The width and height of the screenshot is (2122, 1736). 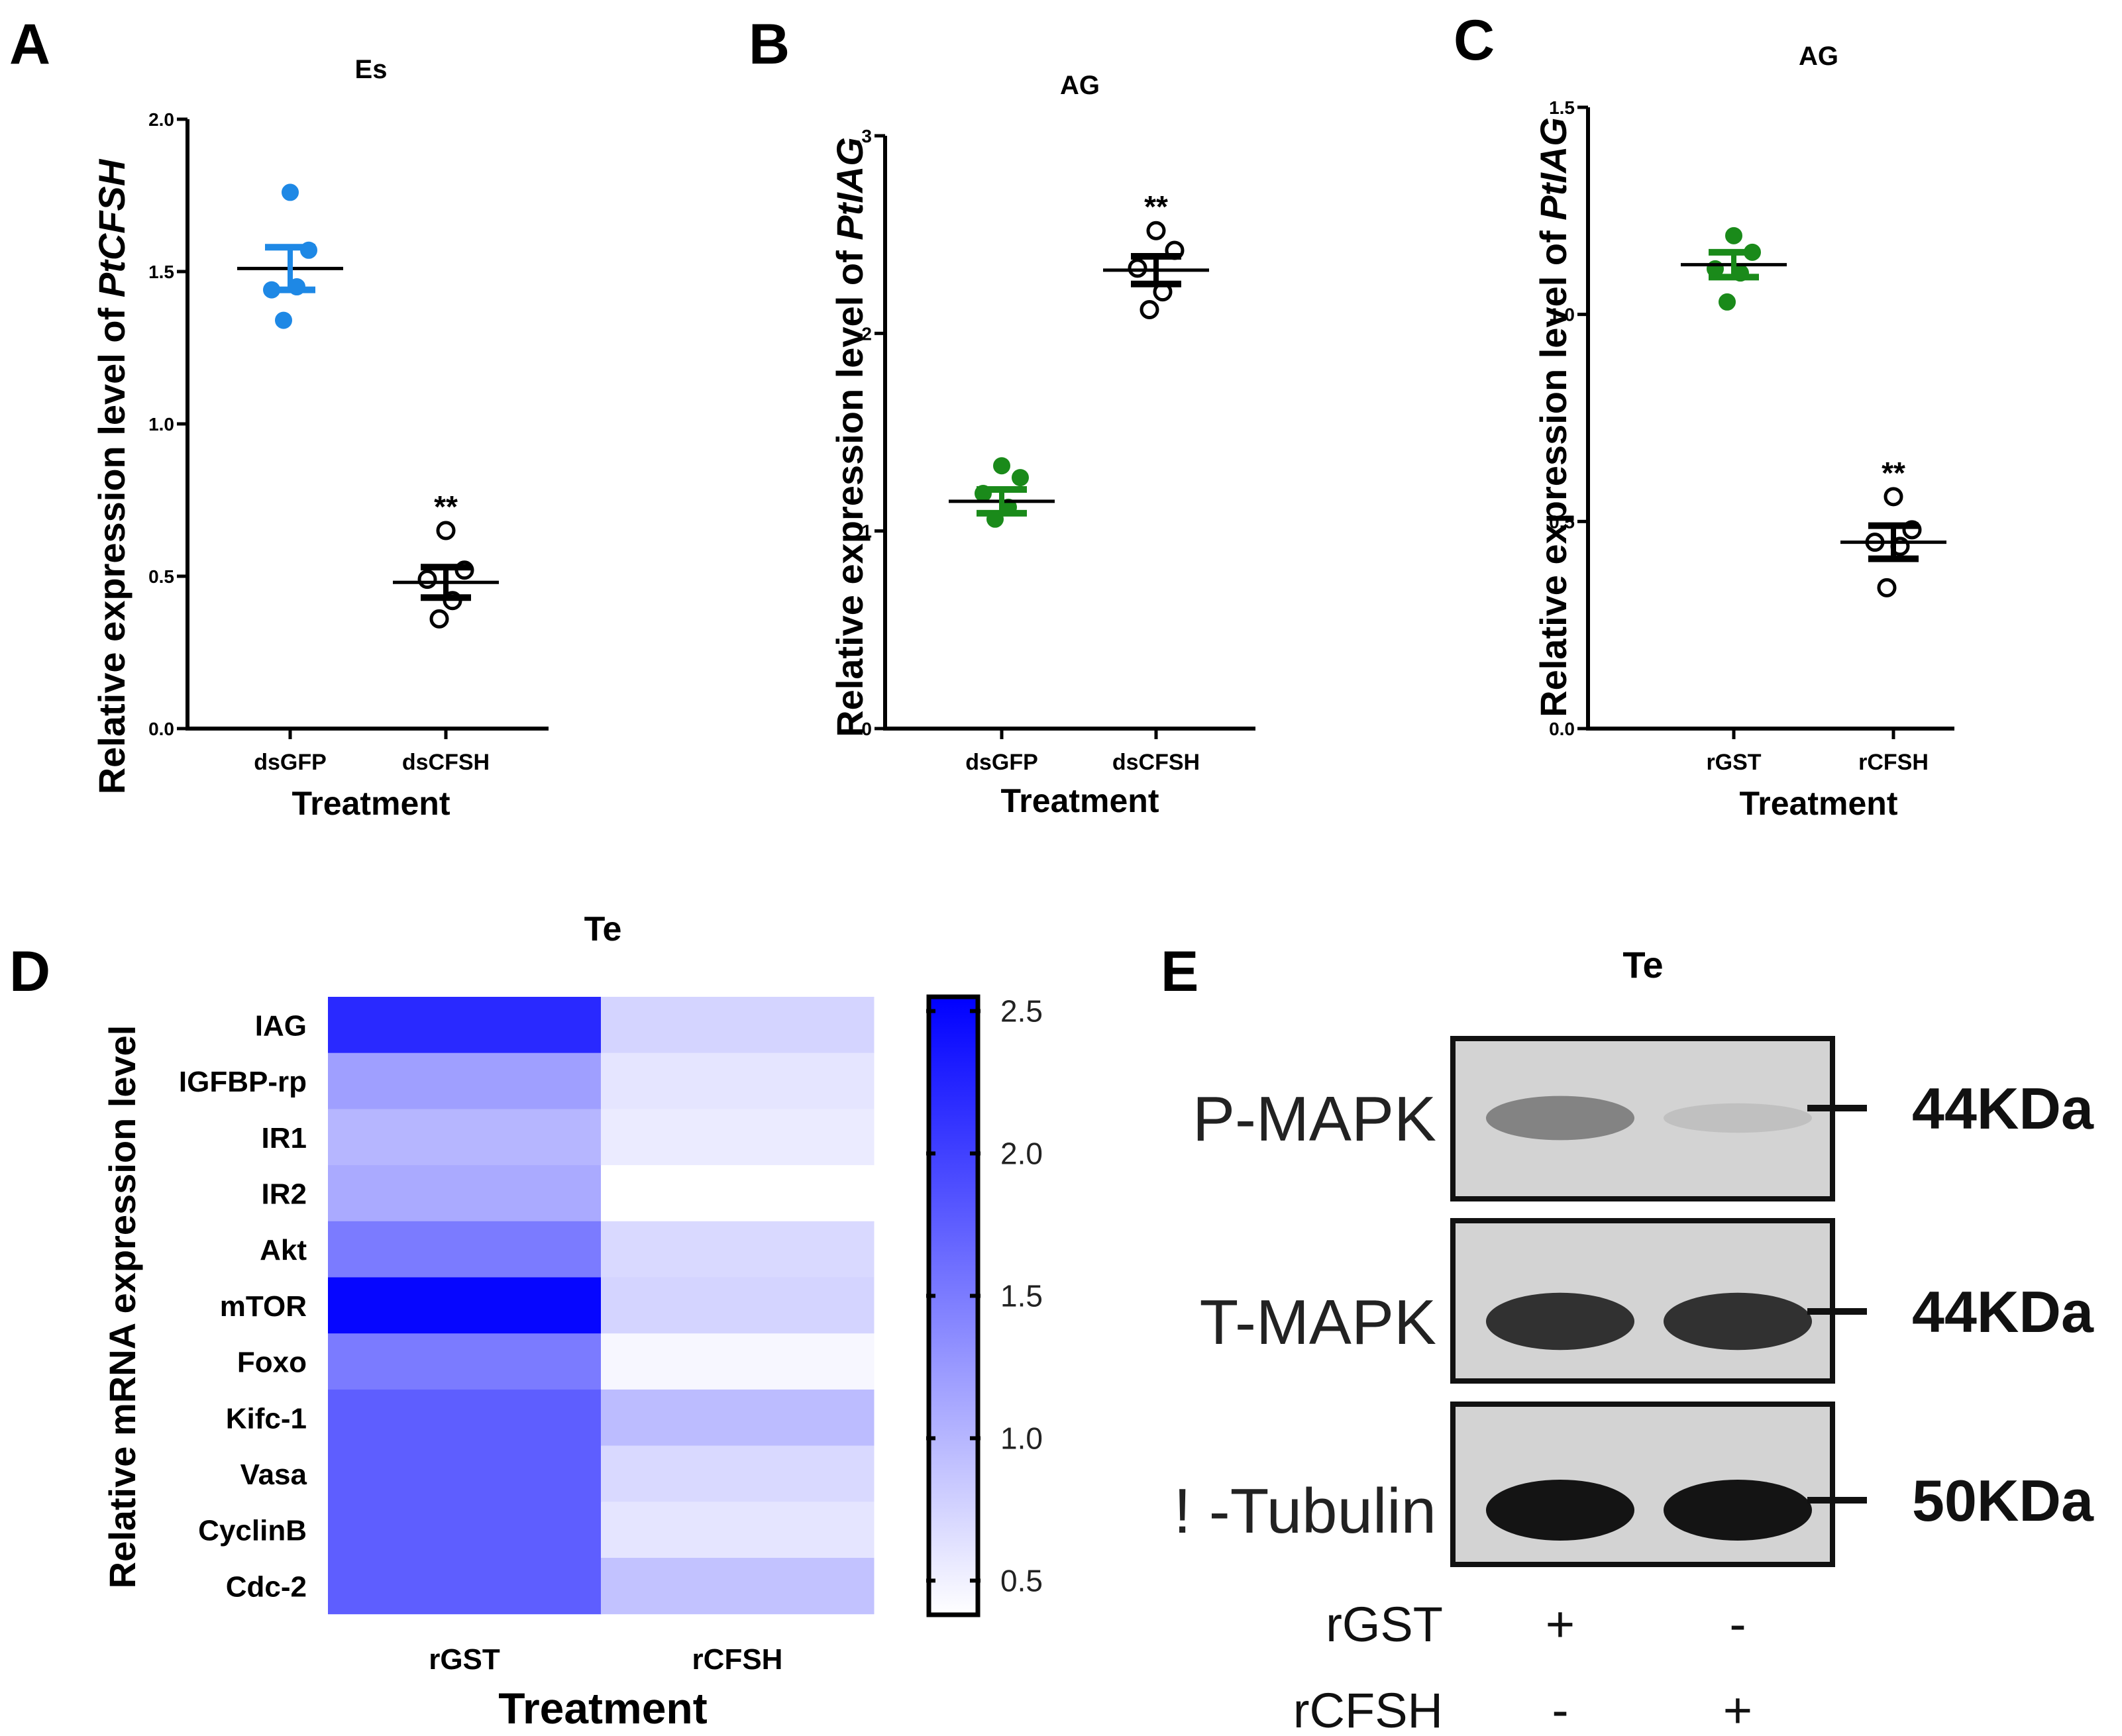 What do you see at coordinates (273, 1474) in the screenshot?
I see `heatmap-row-label: Vasa` at bounding box center [273, 1474].